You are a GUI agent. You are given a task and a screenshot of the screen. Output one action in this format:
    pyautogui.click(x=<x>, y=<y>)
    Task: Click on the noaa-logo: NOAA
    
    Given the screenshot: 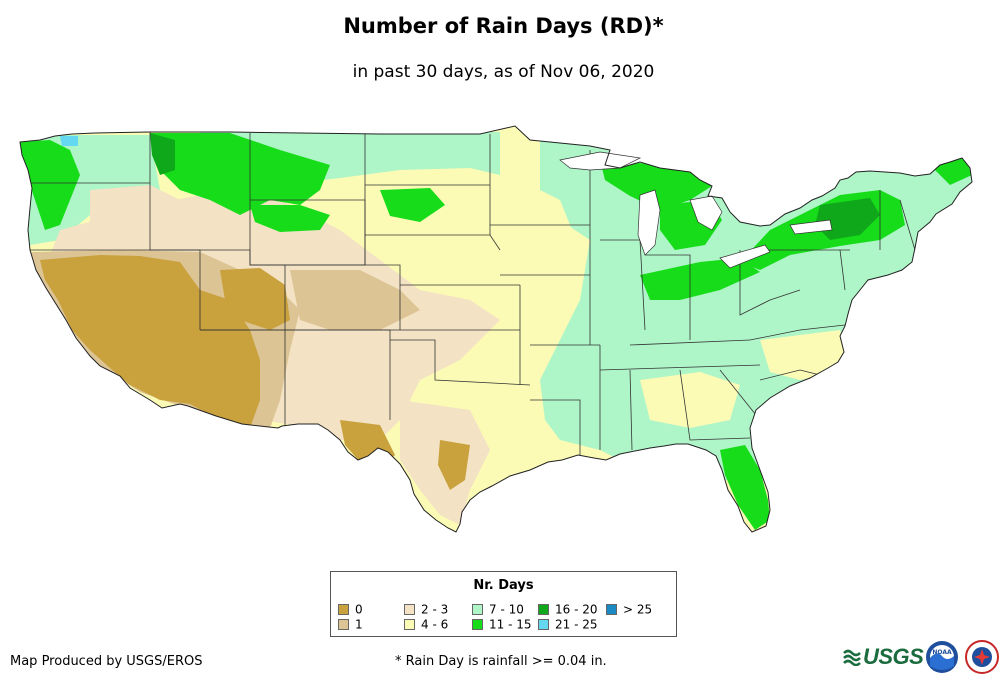 What is the action you would take?
    pyautogui.click(x=942, y=657)
    